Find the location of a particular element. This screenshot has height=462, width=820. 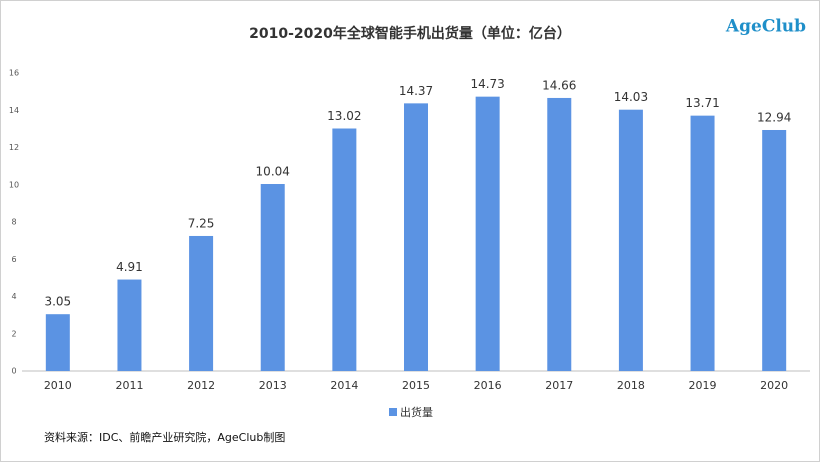

x-tick-label: 2012 is located at coordinates (201, 385).